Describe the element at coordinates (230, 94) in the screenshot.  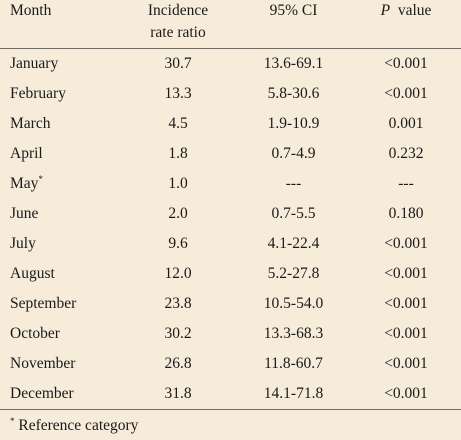
I see `table-row: February 13.3 5.8-30.6 <0.001` at that location.